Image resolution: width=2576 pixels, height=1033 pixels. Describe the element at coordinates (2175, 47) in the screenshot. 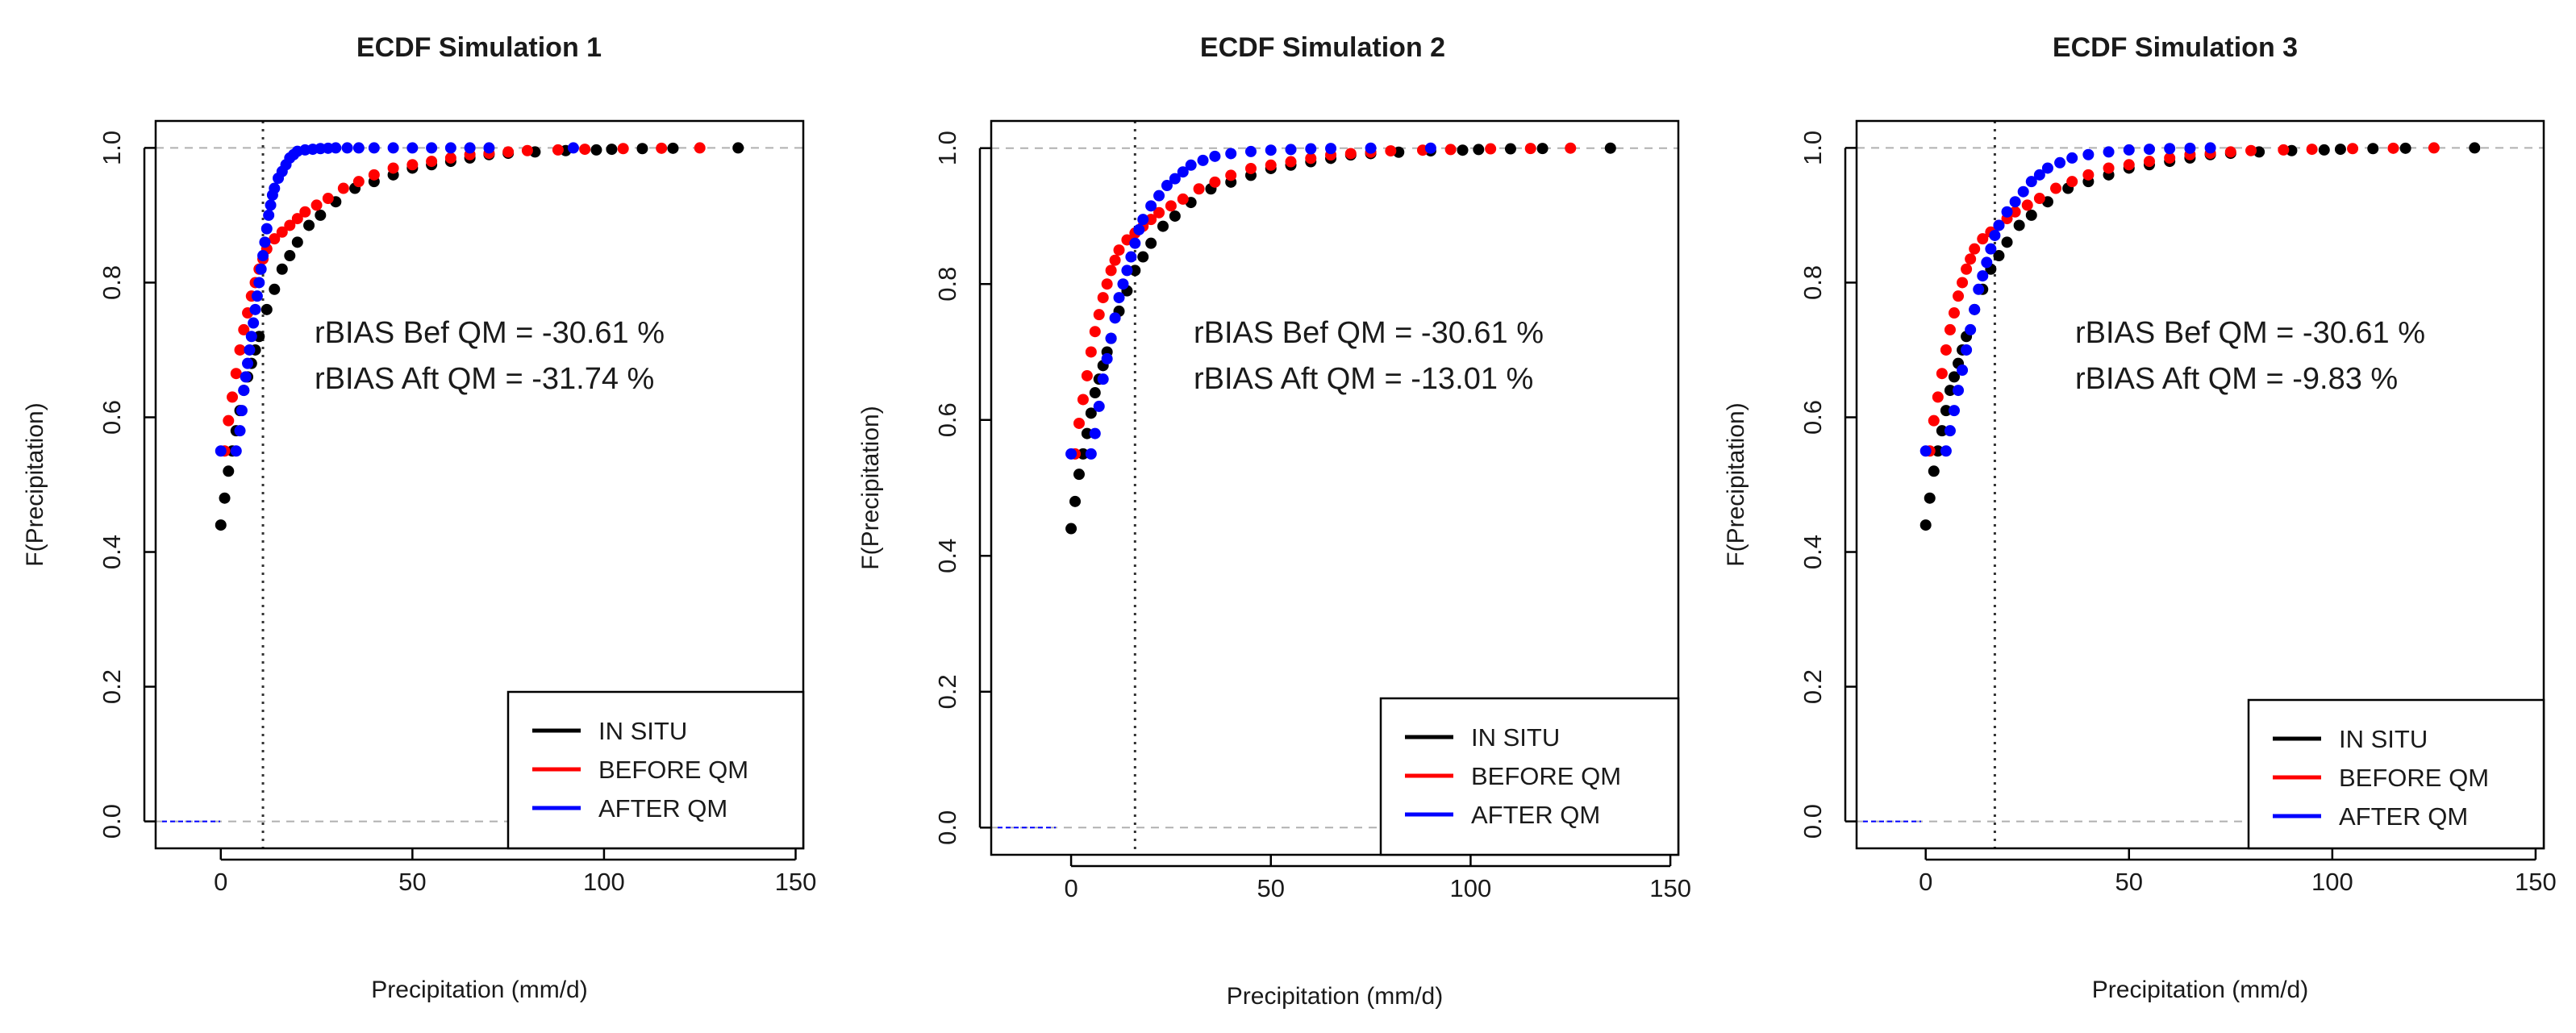

I see `chart-title: ECDF Simulation 3` at that location.